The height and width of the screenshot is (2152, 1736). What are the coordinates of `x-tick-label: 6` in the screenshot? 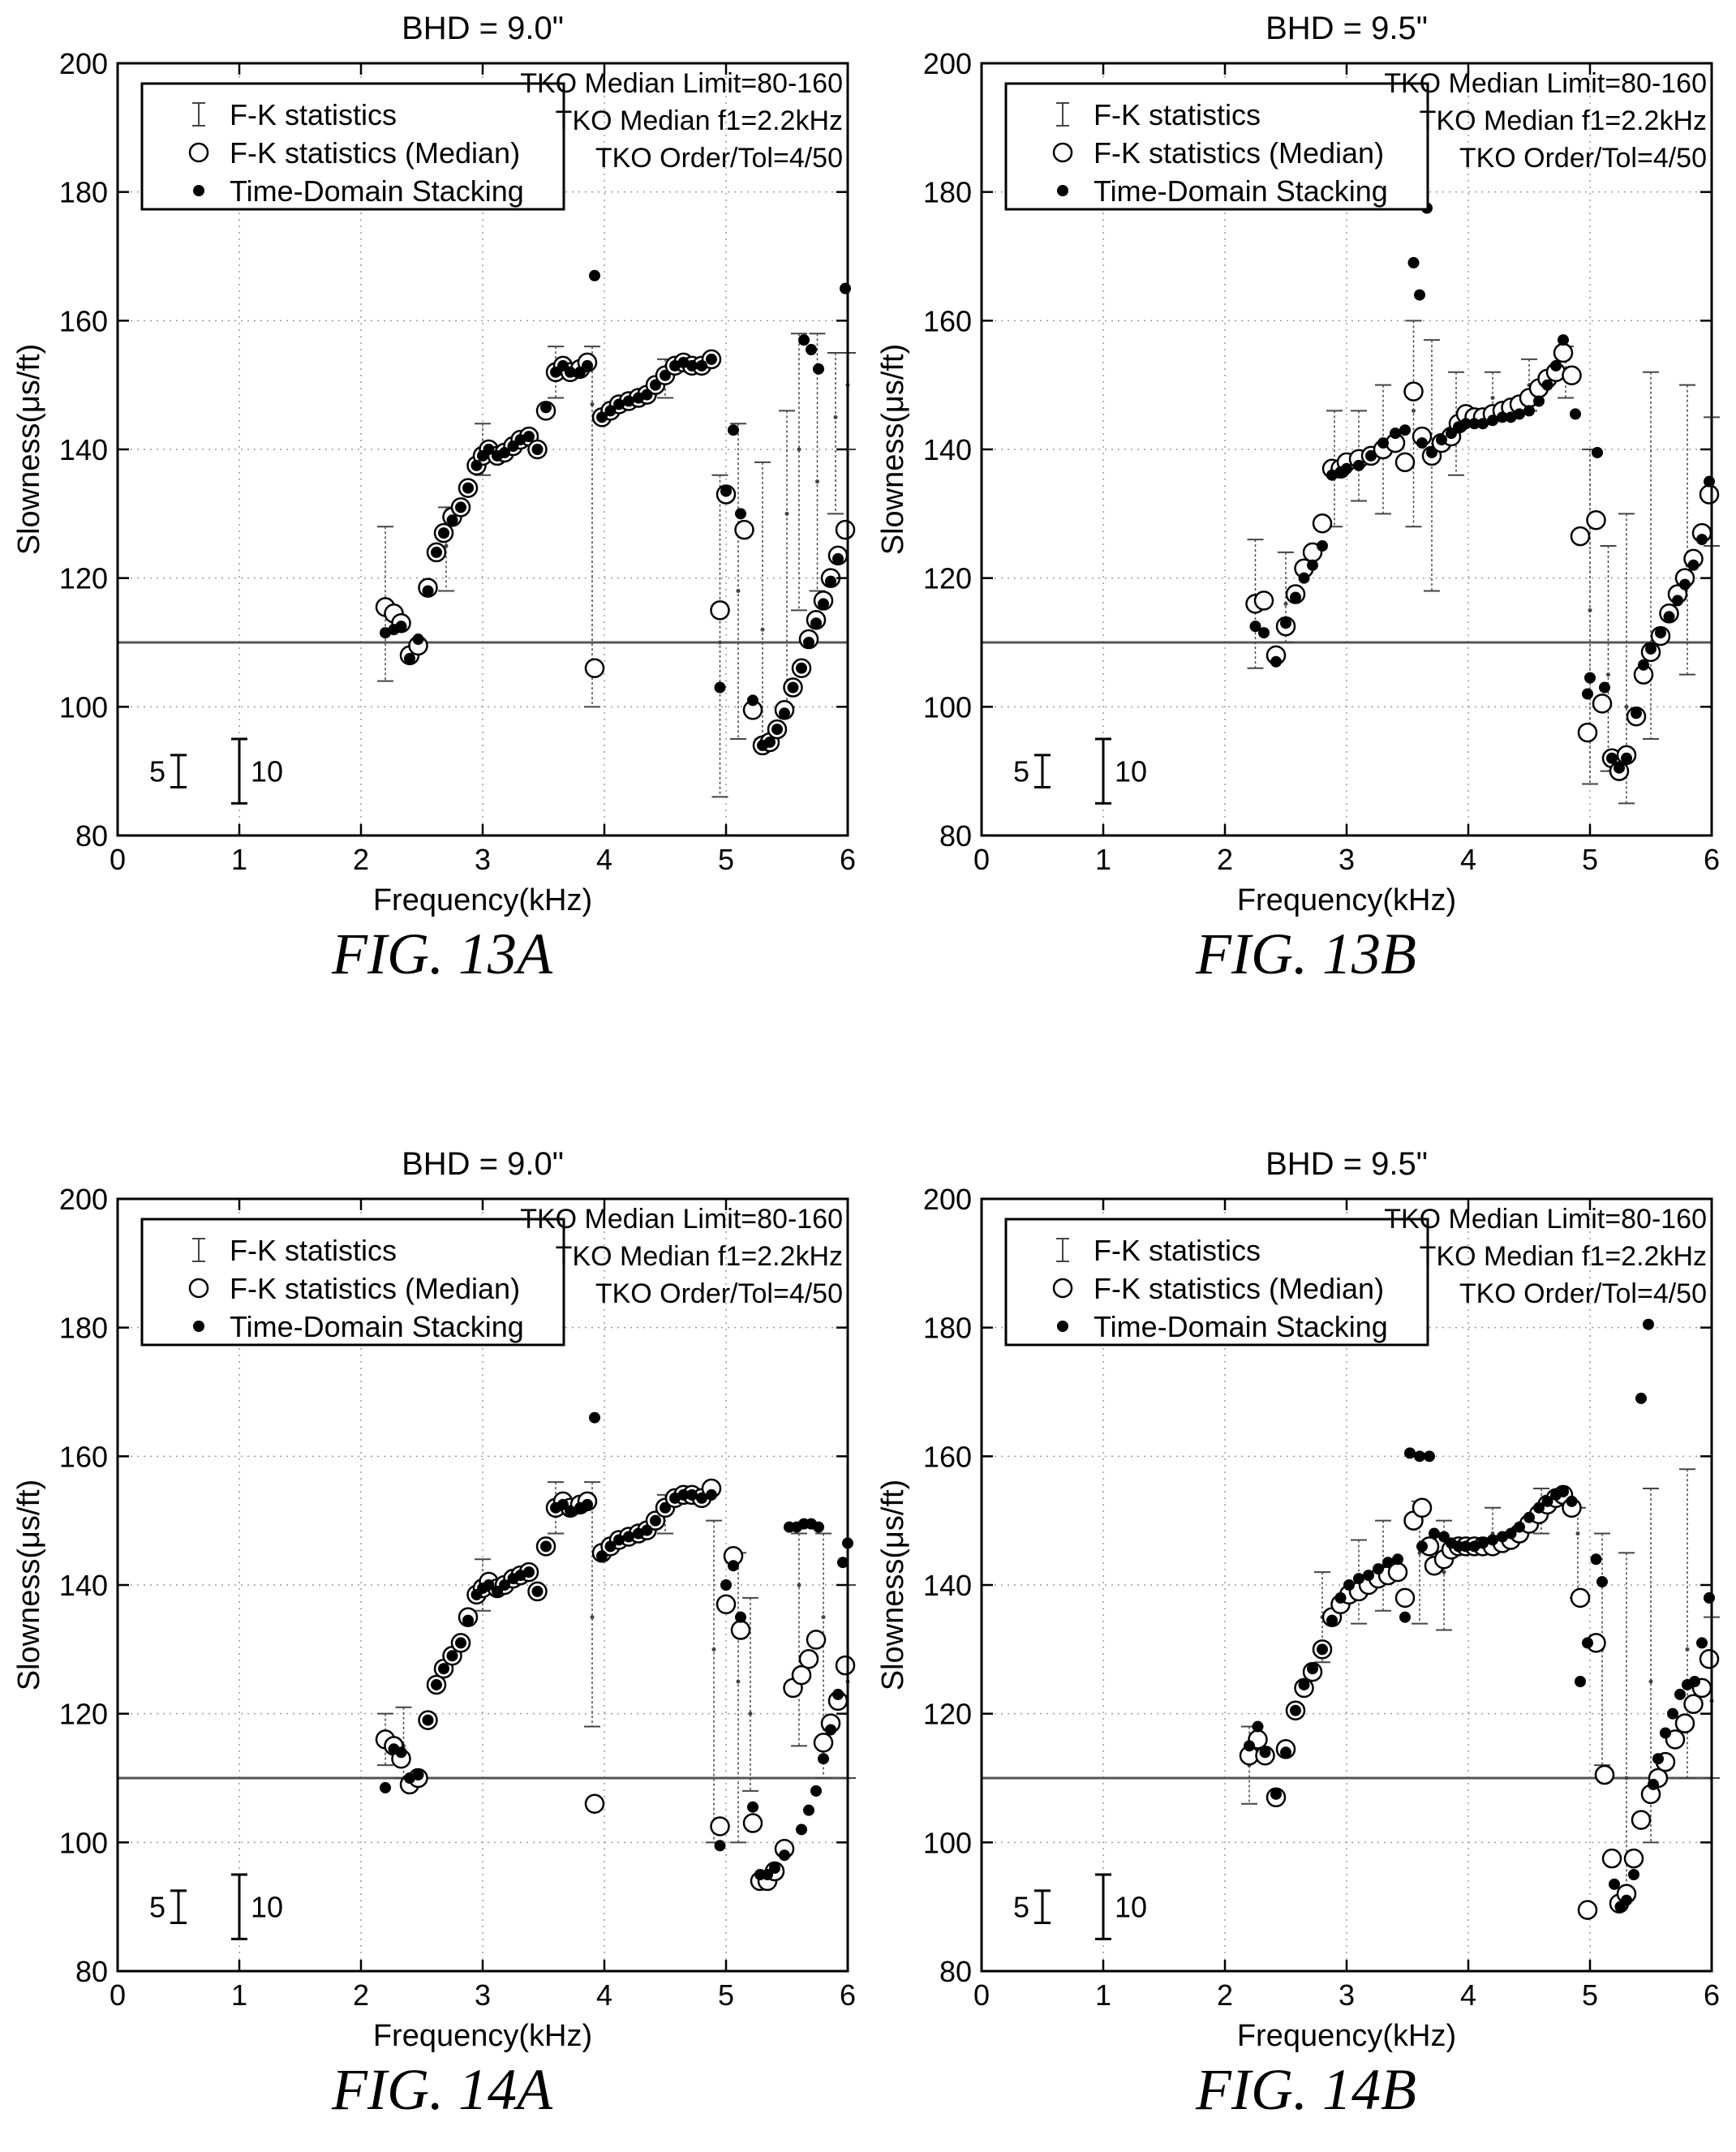 It's located at (848, 1995).